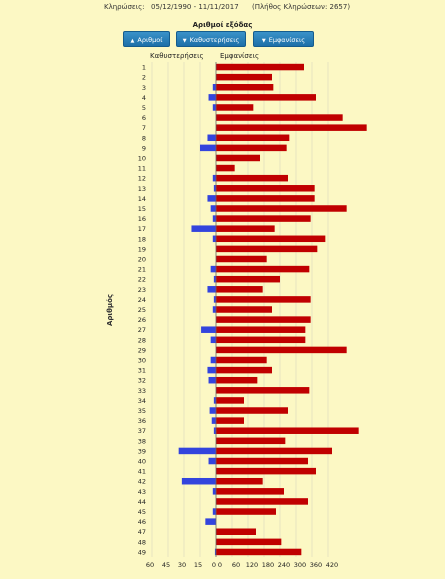 The image size is (445, 579). I want to click on category-label: 43, so click(142, 492).